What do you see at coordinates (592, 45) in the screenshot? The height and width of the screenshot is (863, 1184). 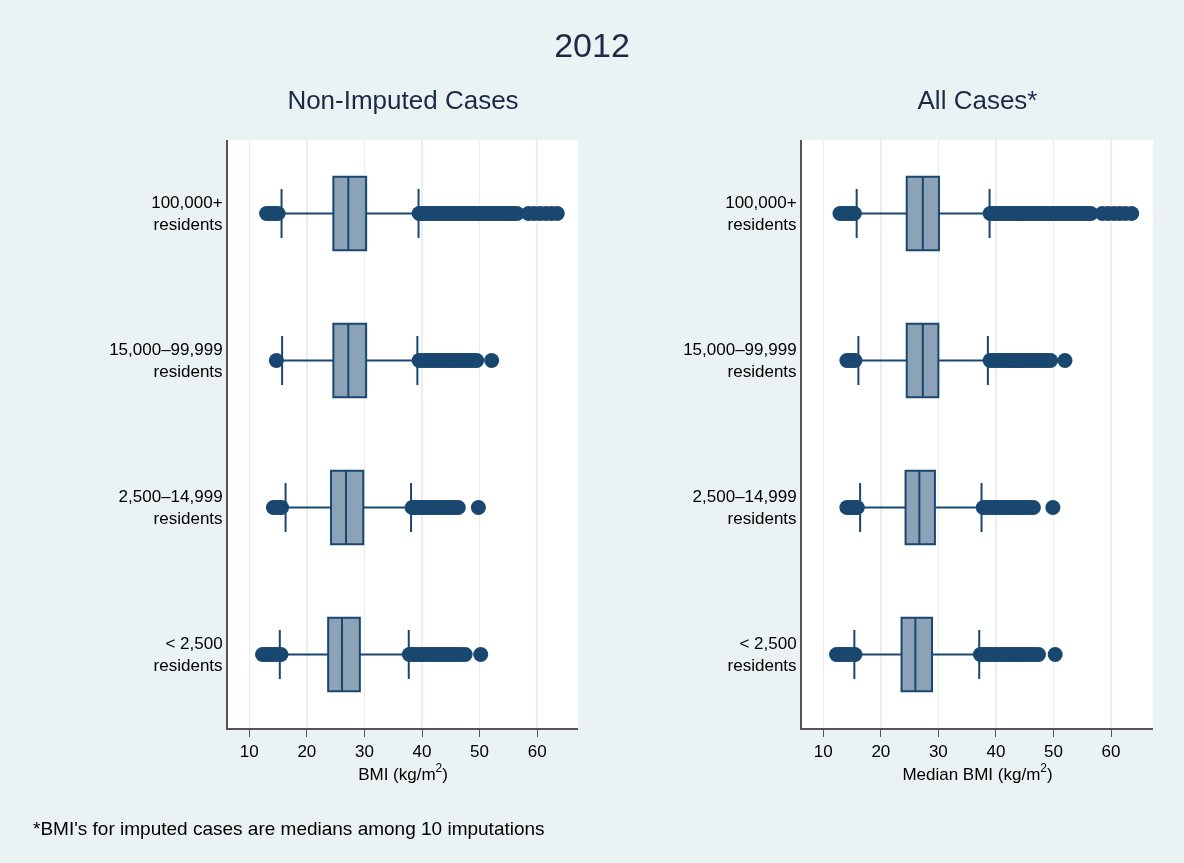 I see `text: 2012` at bounding box center [592, 45].